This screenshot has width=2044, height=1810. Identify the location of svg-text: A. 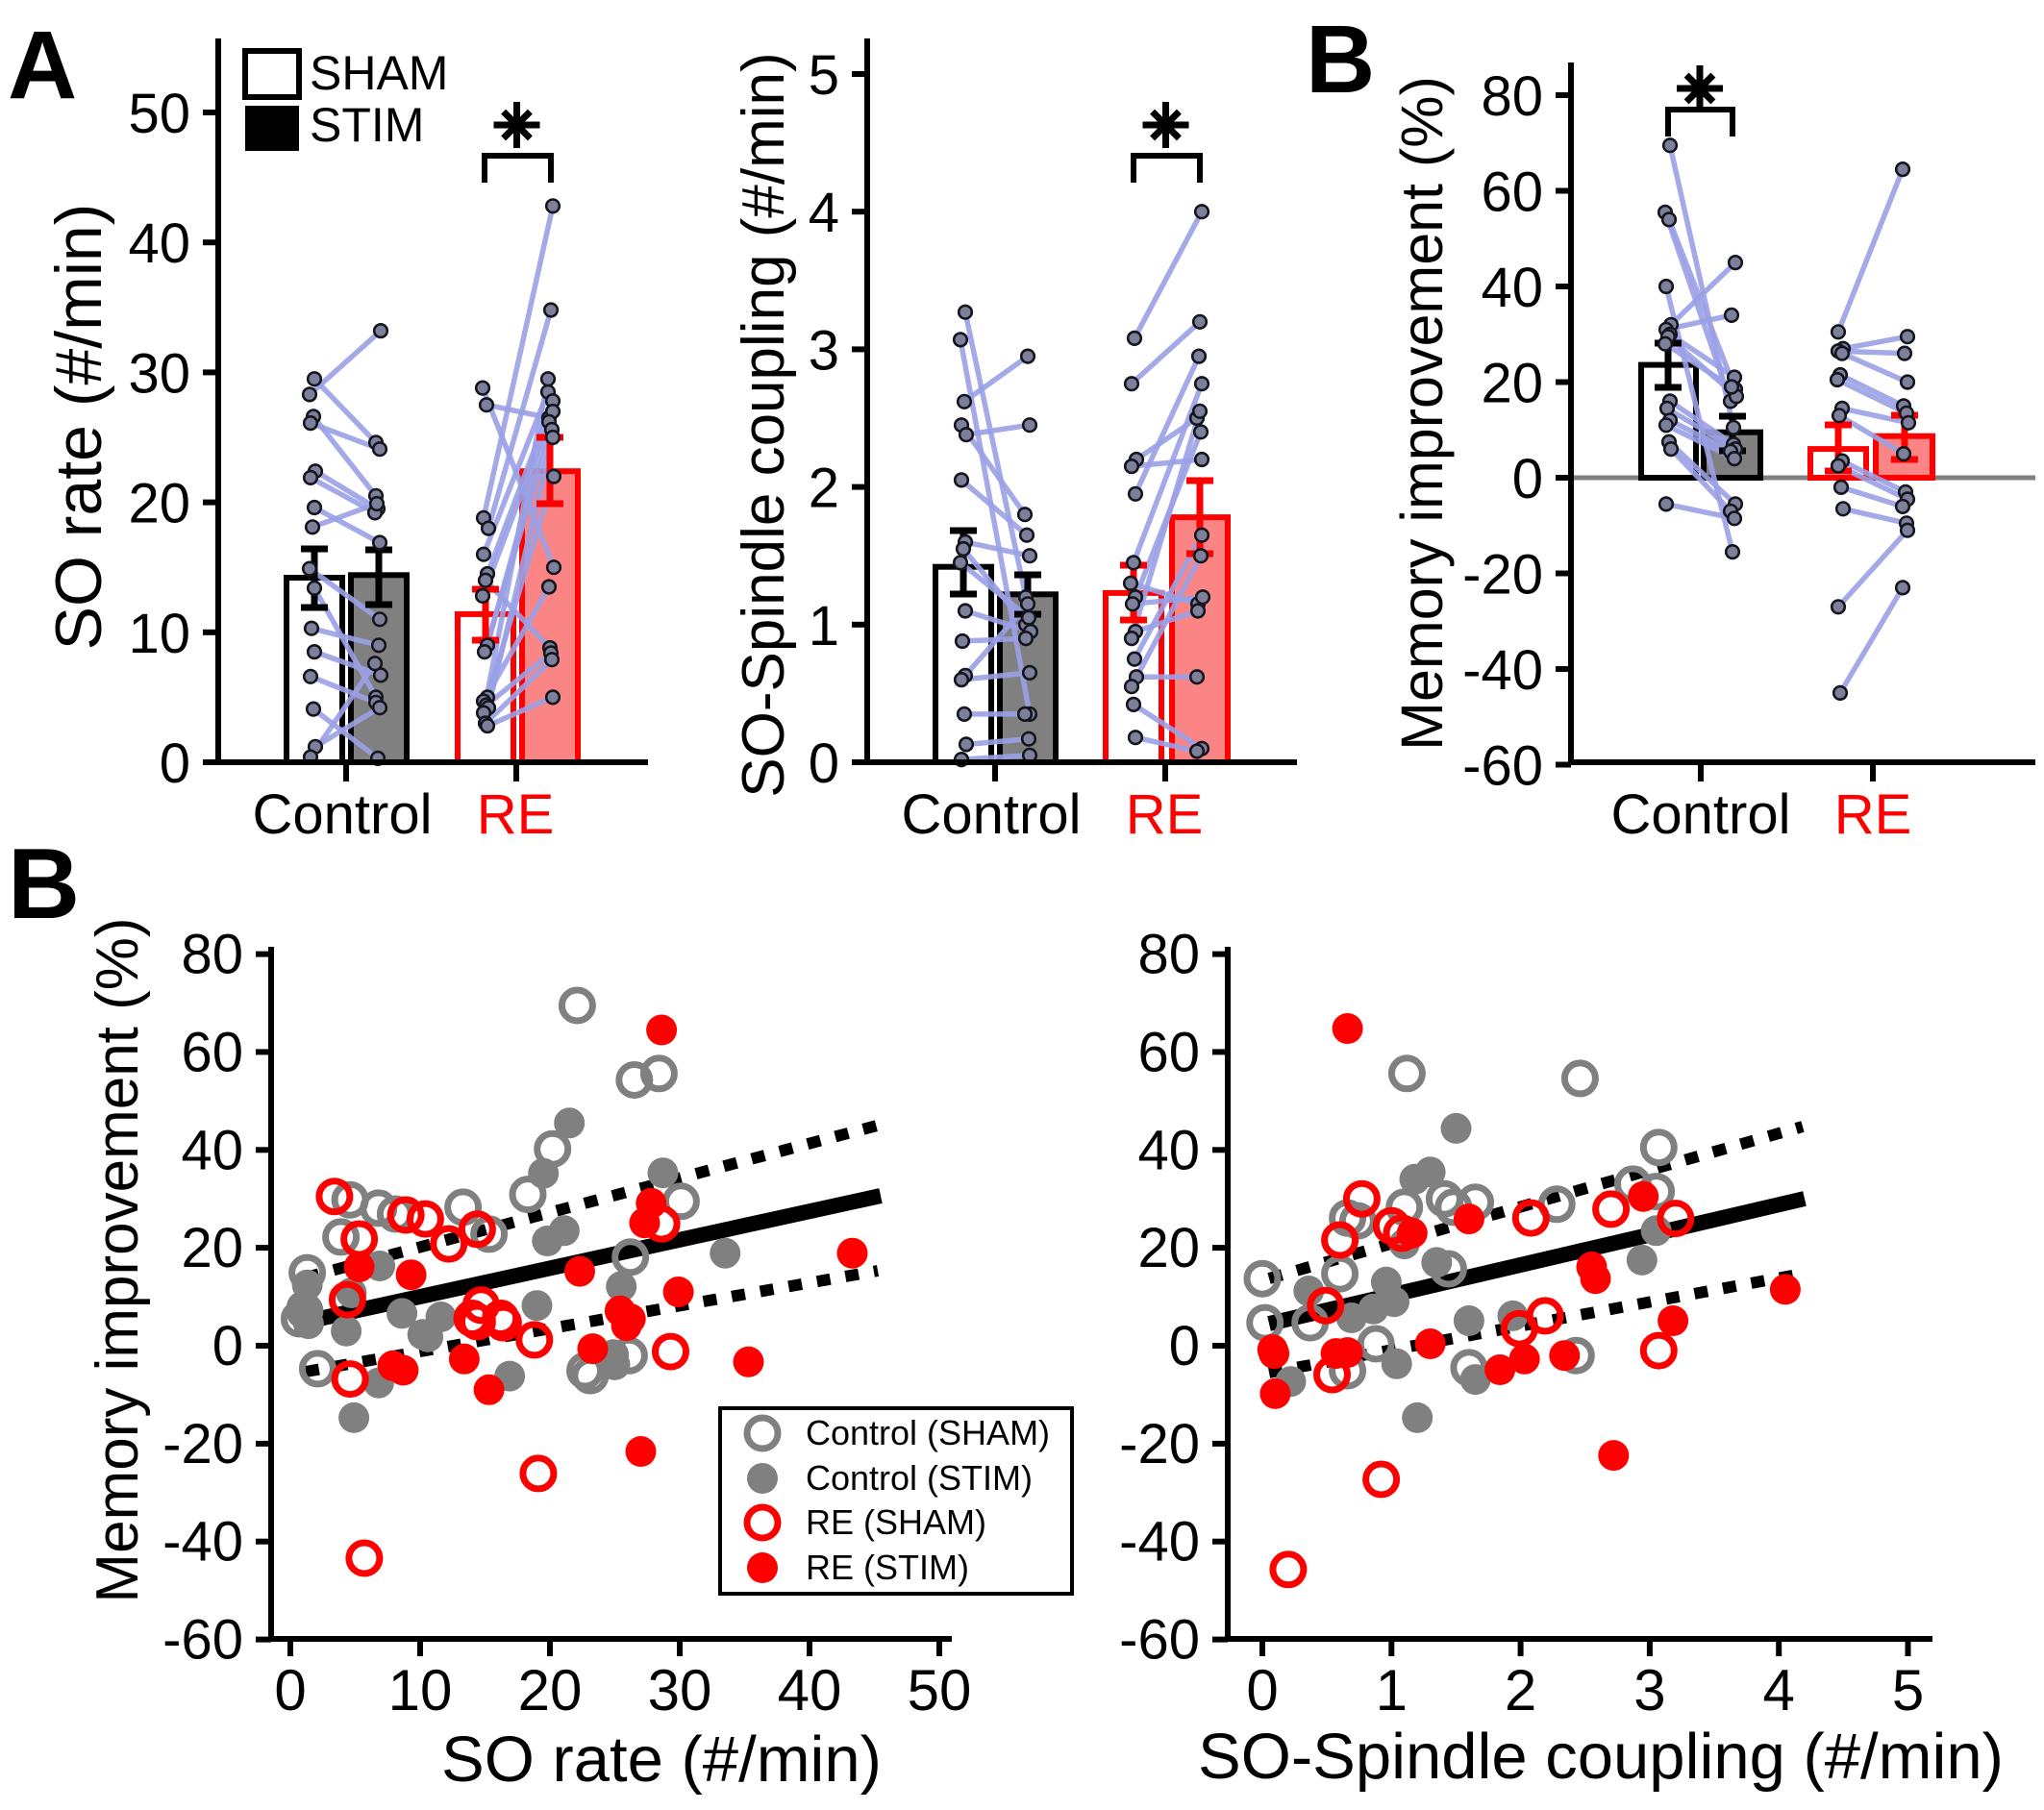
(42, 65).